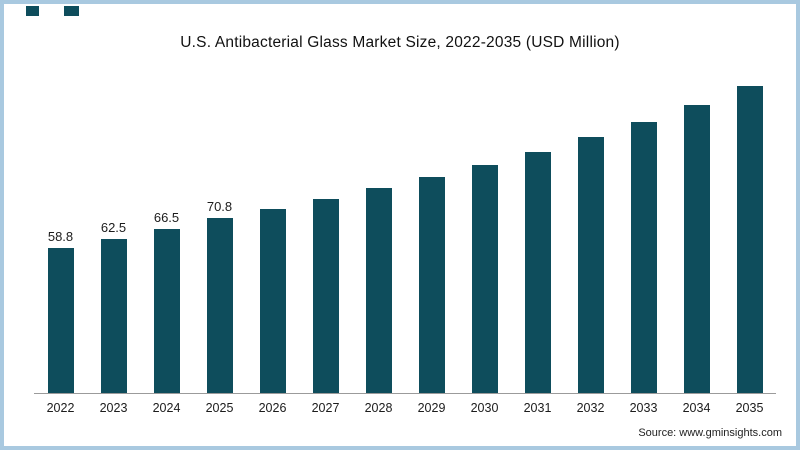  I want to click on bar-column: 70.8, so click(219, 232).